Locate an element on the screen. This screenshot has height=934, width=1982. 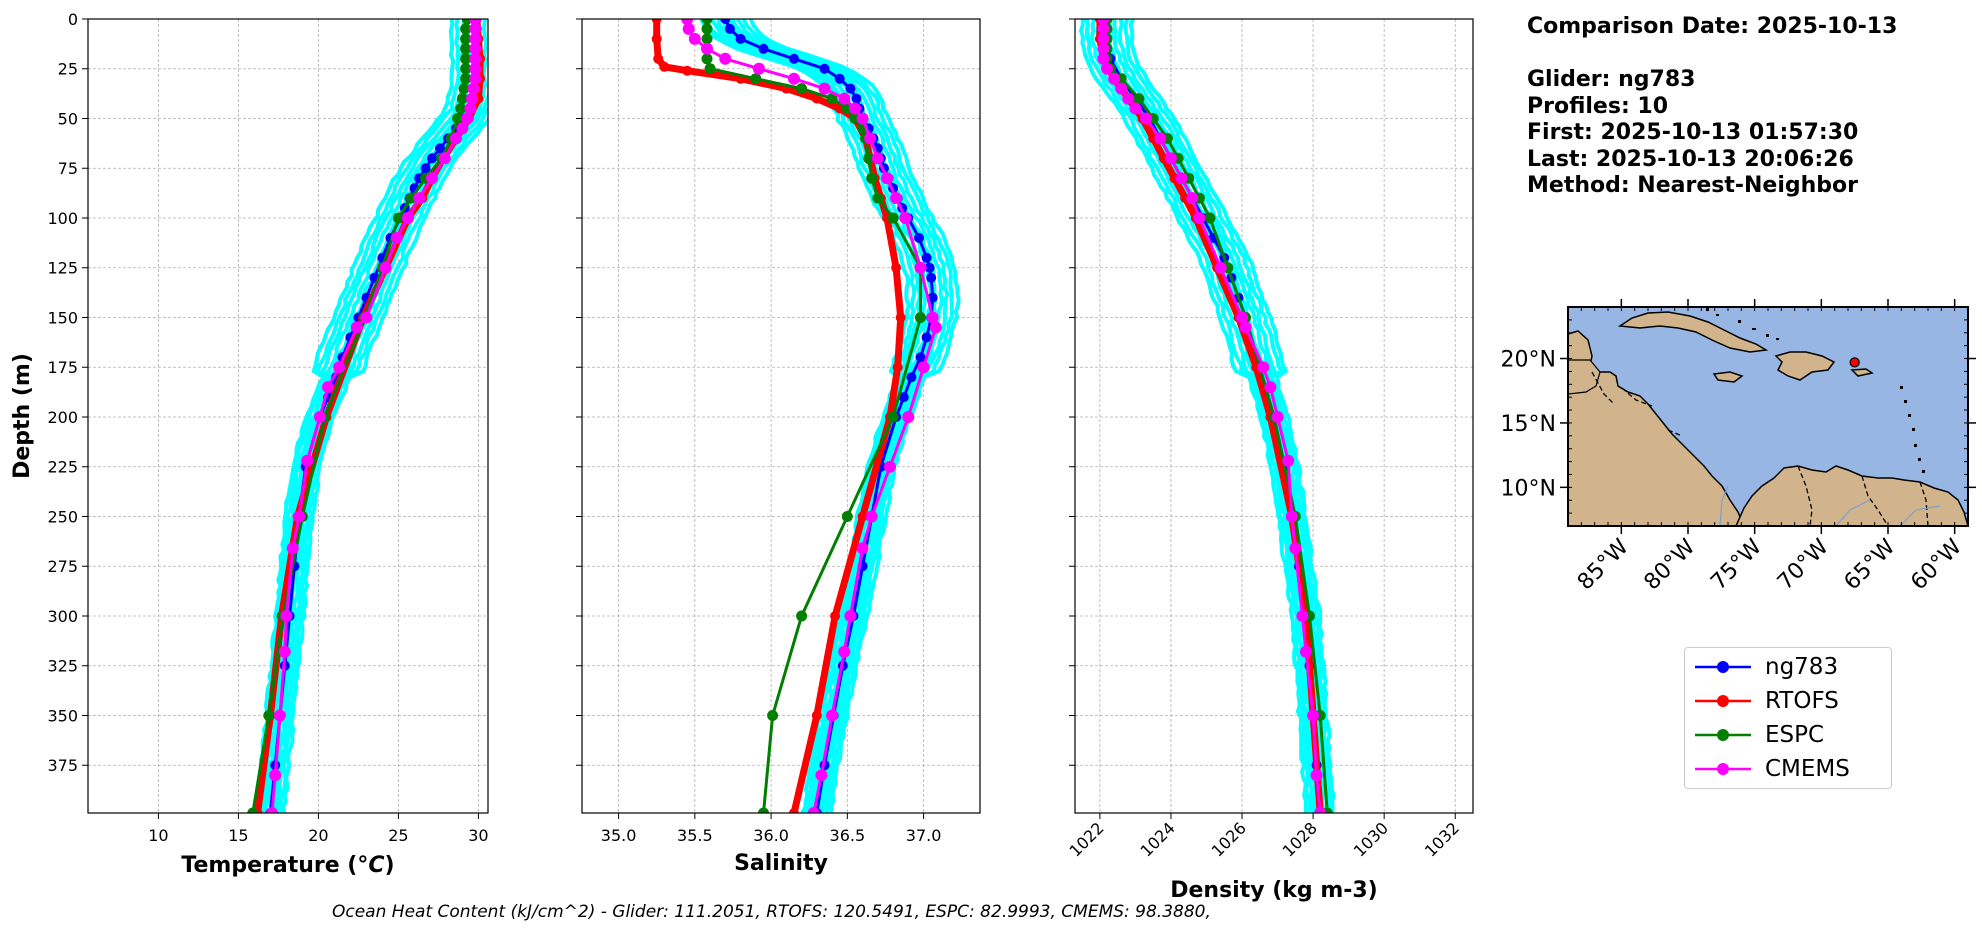
salinity-xlabel: Salinity is located at coordinates (781, 863).